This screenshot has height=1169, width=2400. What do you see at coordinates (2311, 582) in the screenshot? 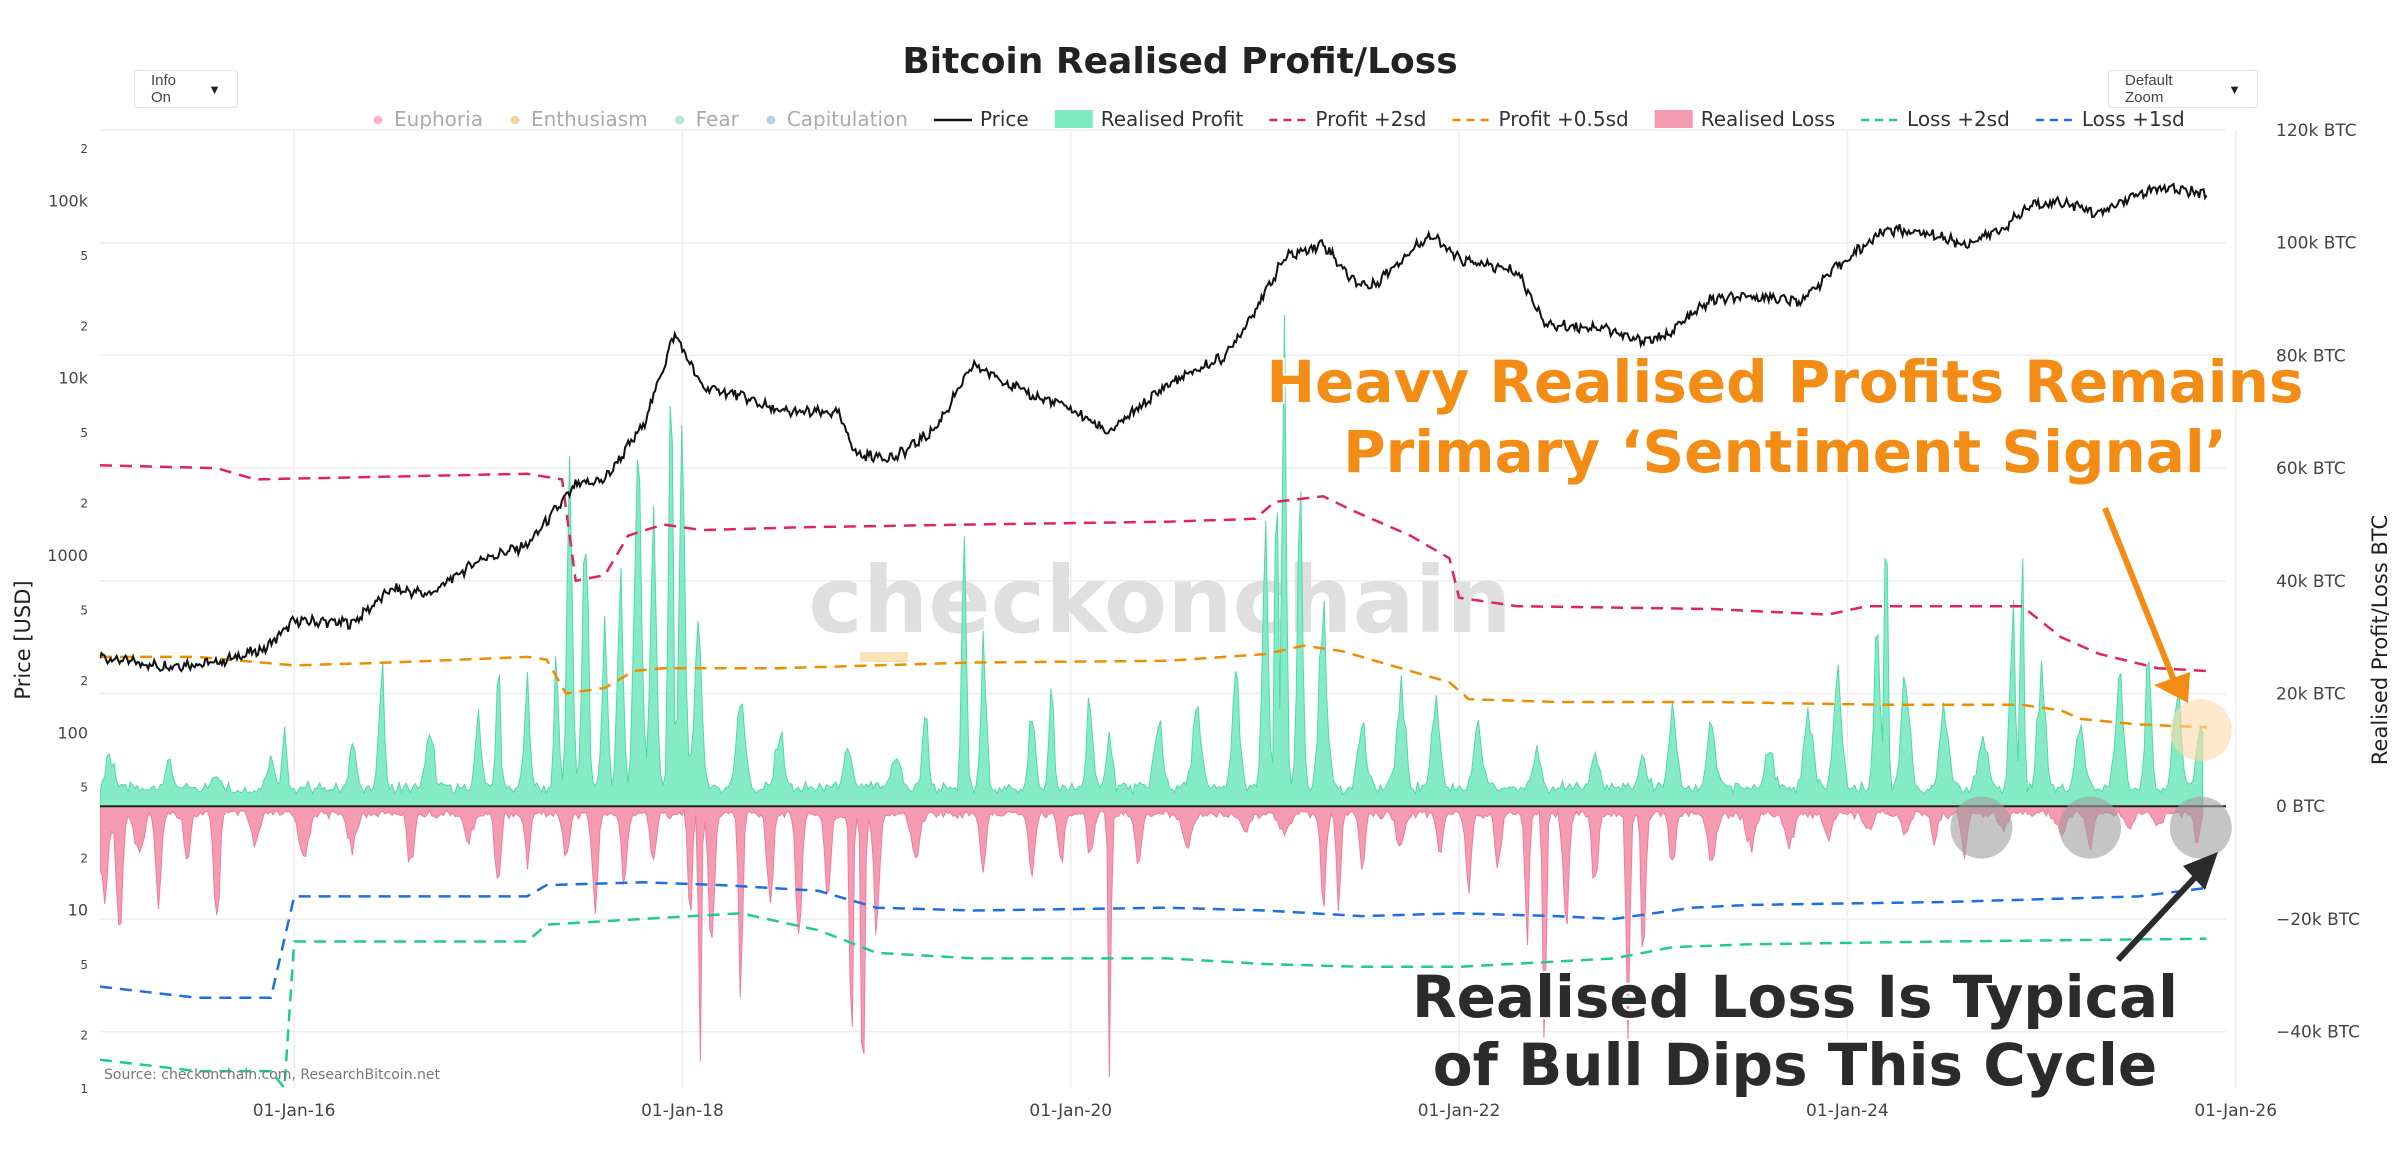
I see `y-right-tick-label: 40k BTC` at bounding box center [2311, 582].